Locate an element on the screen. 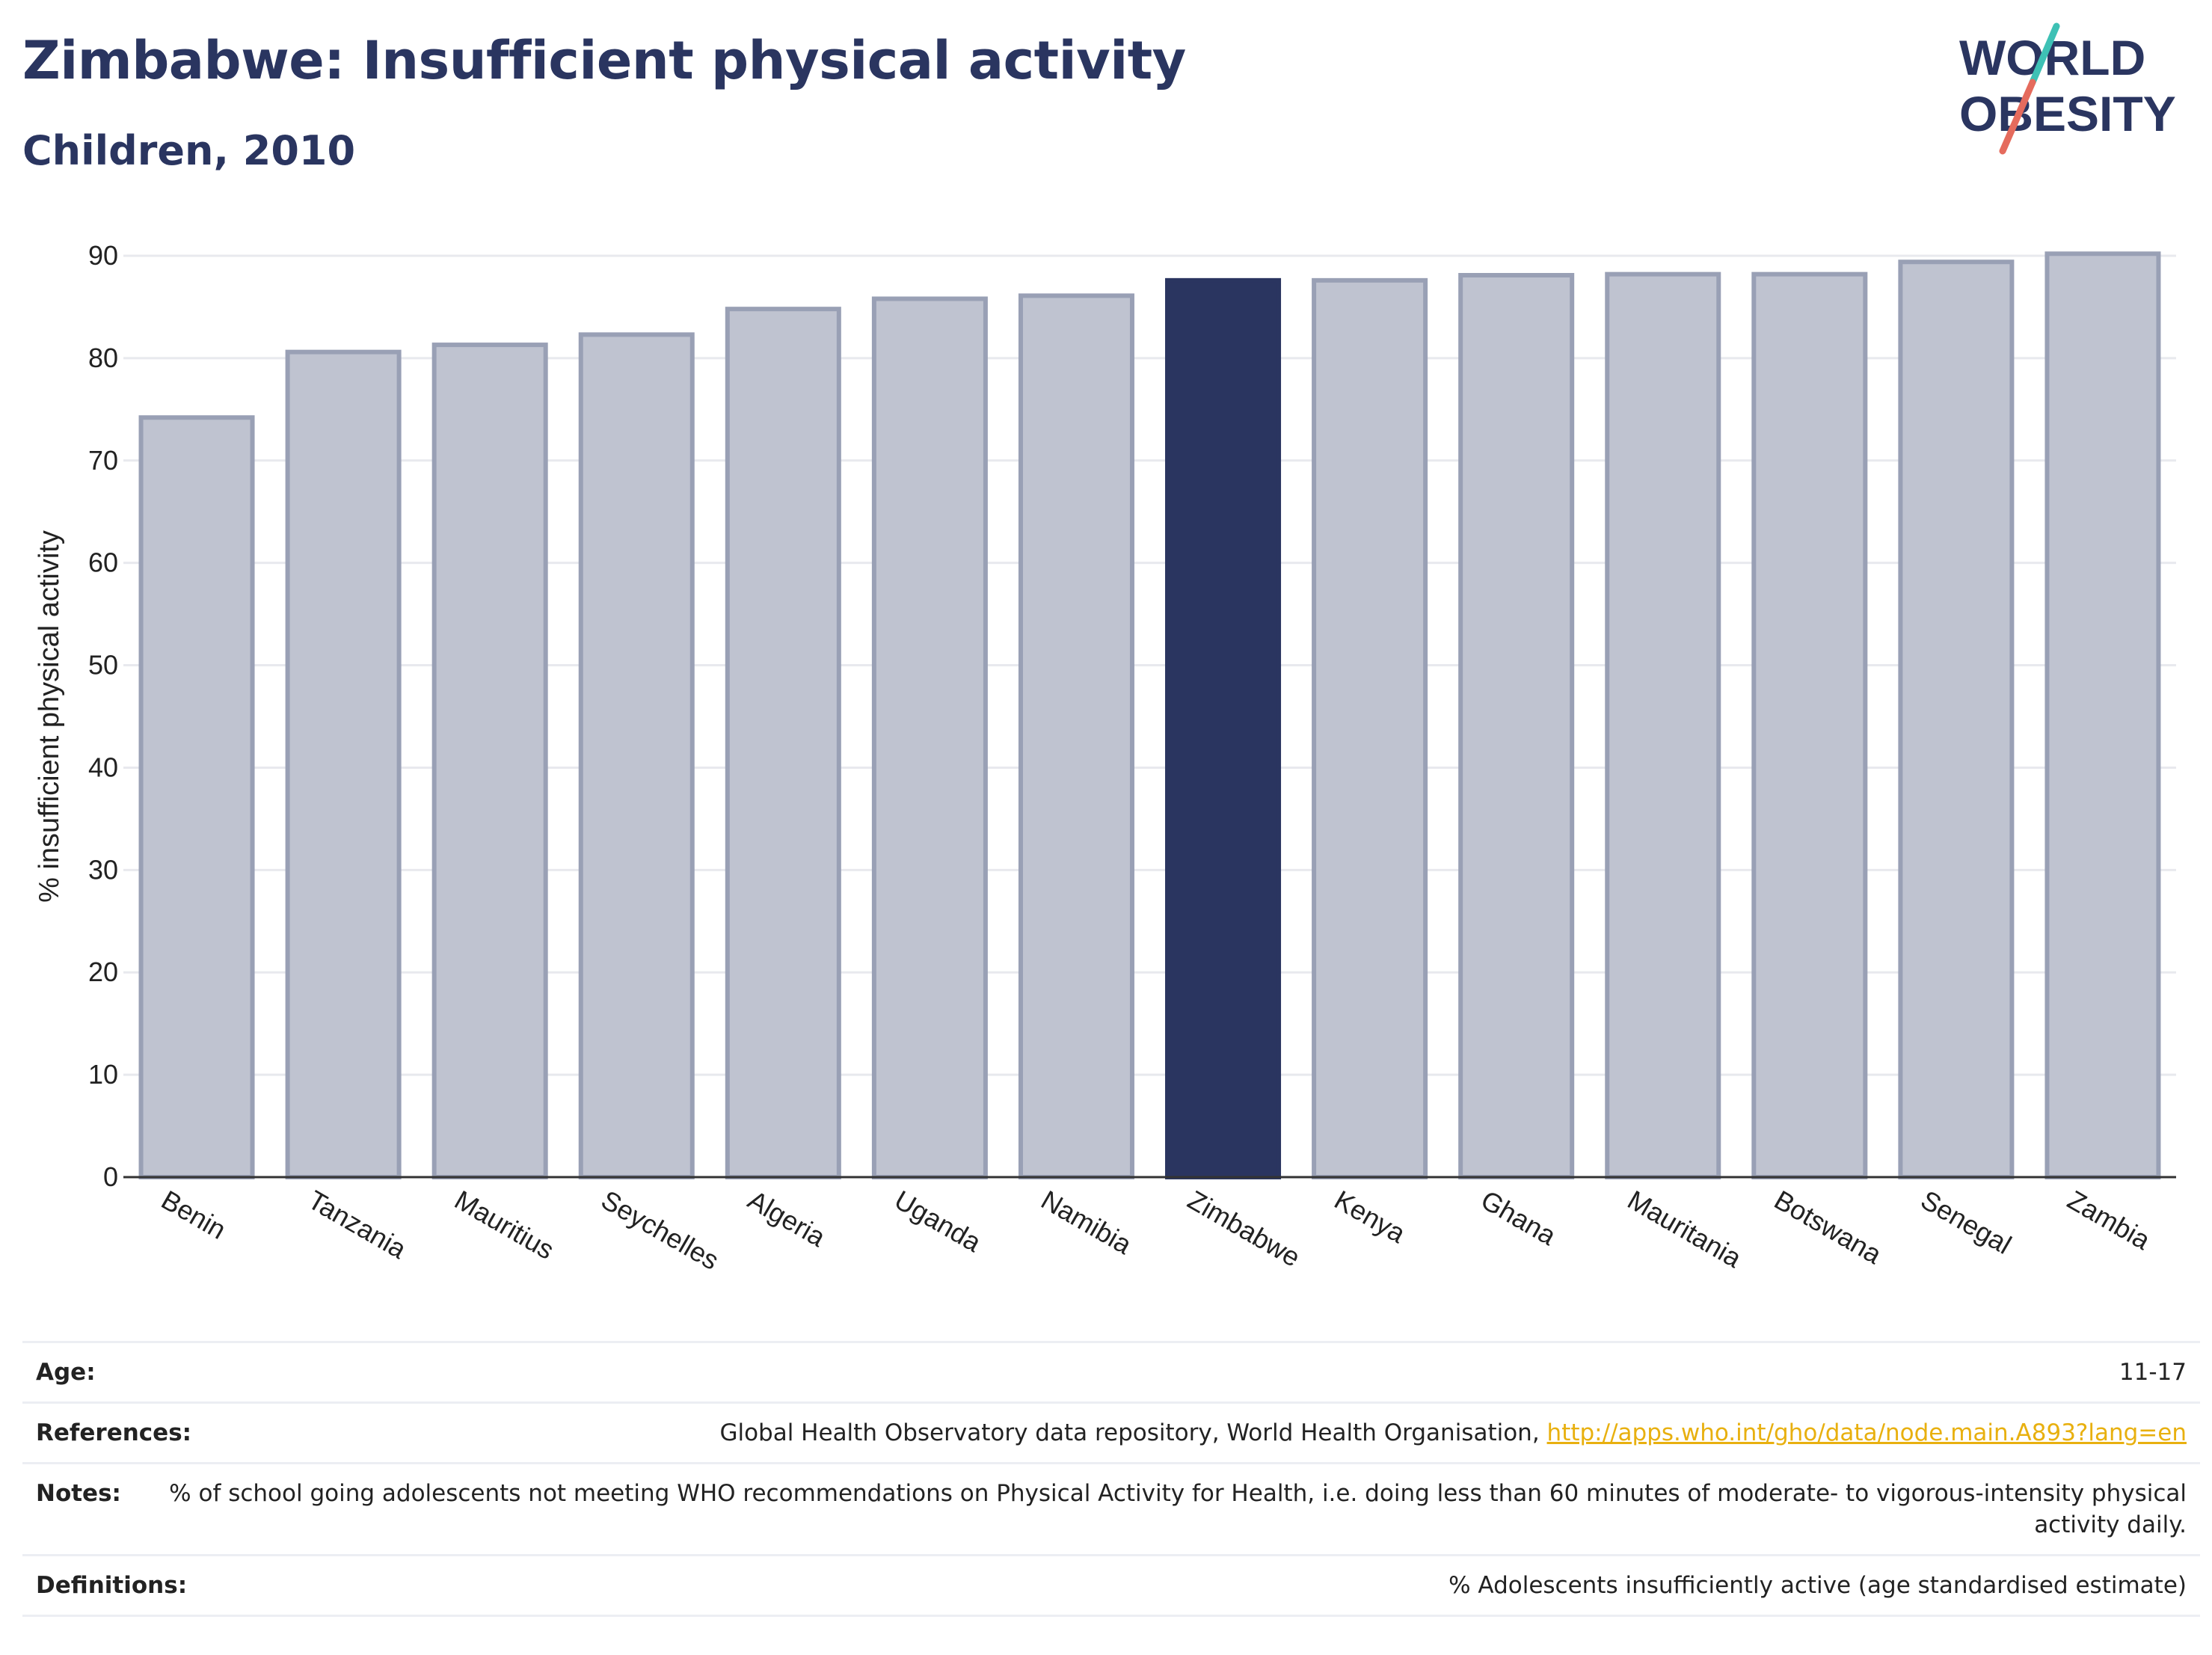 This screenshot has width=2212, height=1655. references-label: References: is located at coordinates (114, 1432).